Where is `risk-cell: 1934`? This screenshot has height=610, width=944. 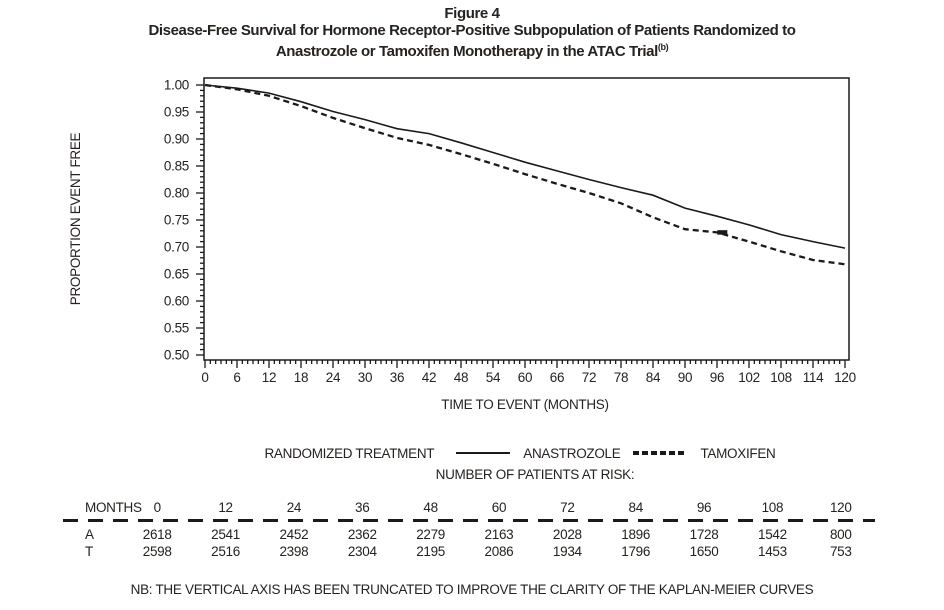 risk-cell: 1934 is located at coordinates (567, 551).